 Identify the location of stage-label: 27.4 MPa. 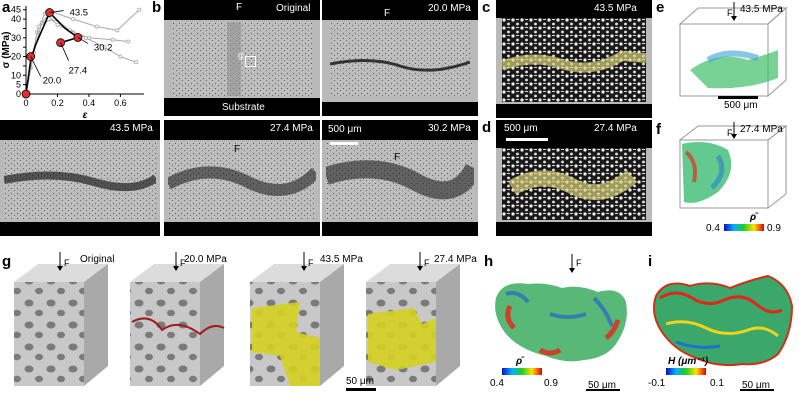
(455, 259).